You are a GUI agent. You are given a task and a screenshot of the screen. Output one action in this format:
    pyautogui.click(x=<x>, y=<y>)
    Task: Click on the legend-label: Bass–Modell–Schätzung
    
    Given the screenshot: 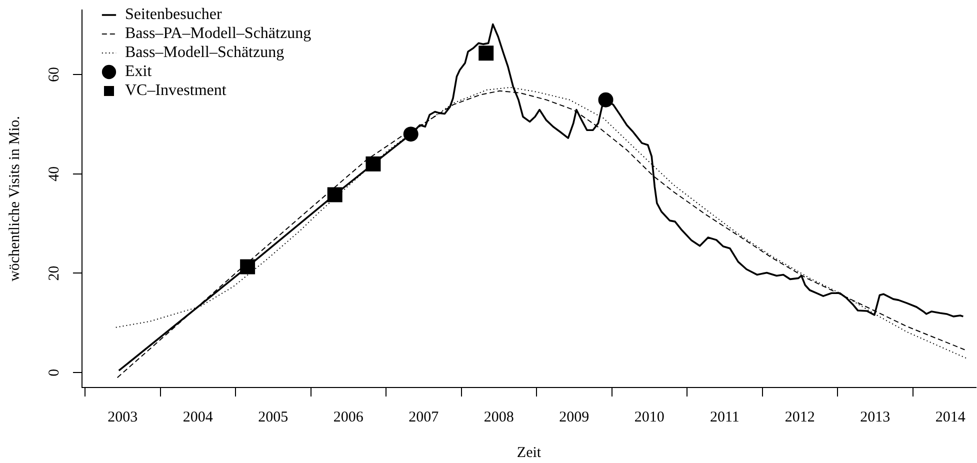 What is the action you would take?
    pyautogui.click(x=204, y=53)
    